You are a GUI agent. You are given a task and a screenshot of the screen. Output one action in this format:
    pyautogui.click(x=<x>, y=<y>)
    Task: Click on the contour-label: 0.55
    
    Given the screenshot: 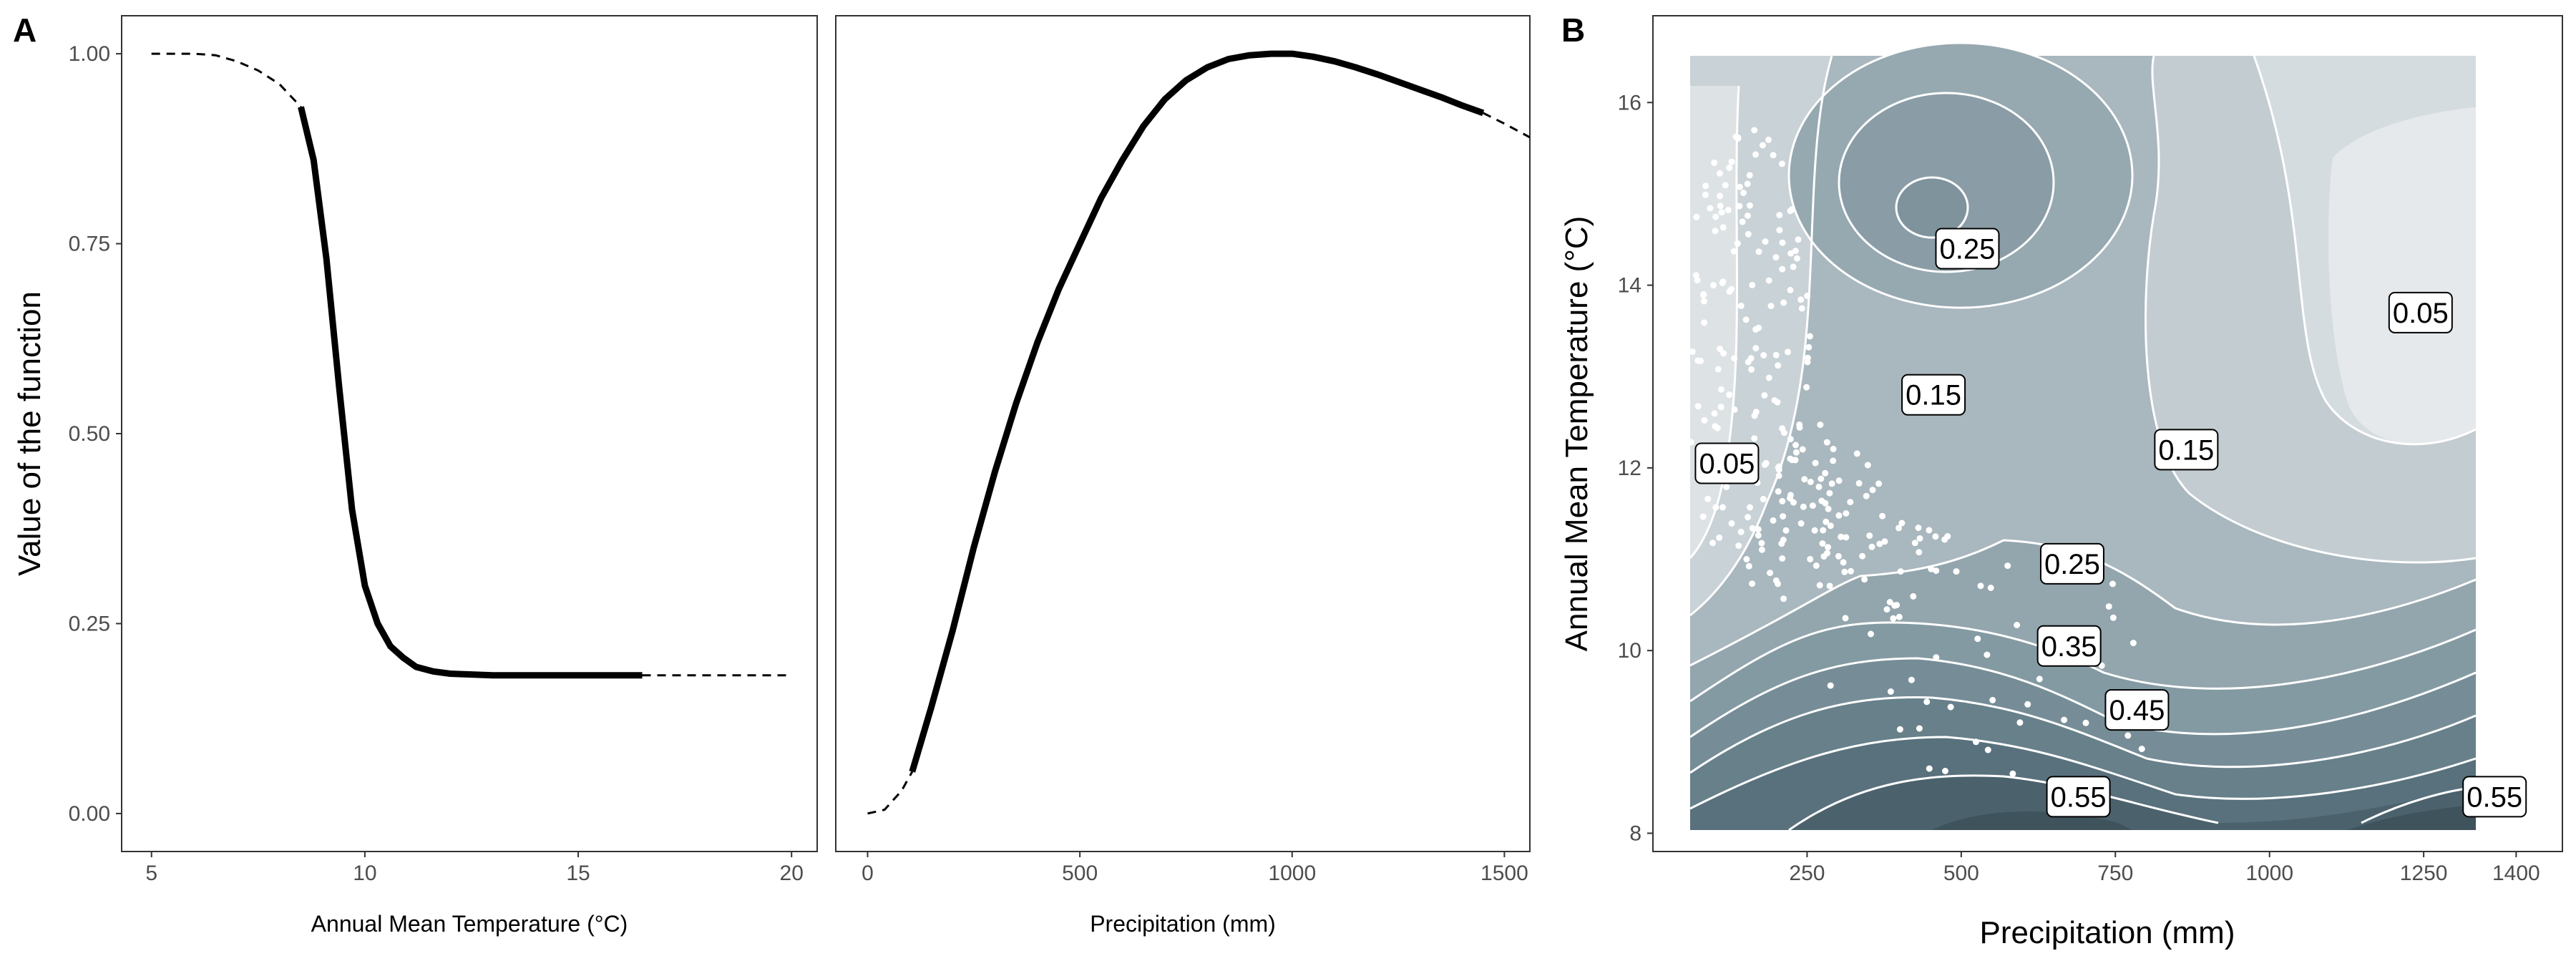 What is the action you would take?
    pyautogui.click(x=2494, y=797)
    